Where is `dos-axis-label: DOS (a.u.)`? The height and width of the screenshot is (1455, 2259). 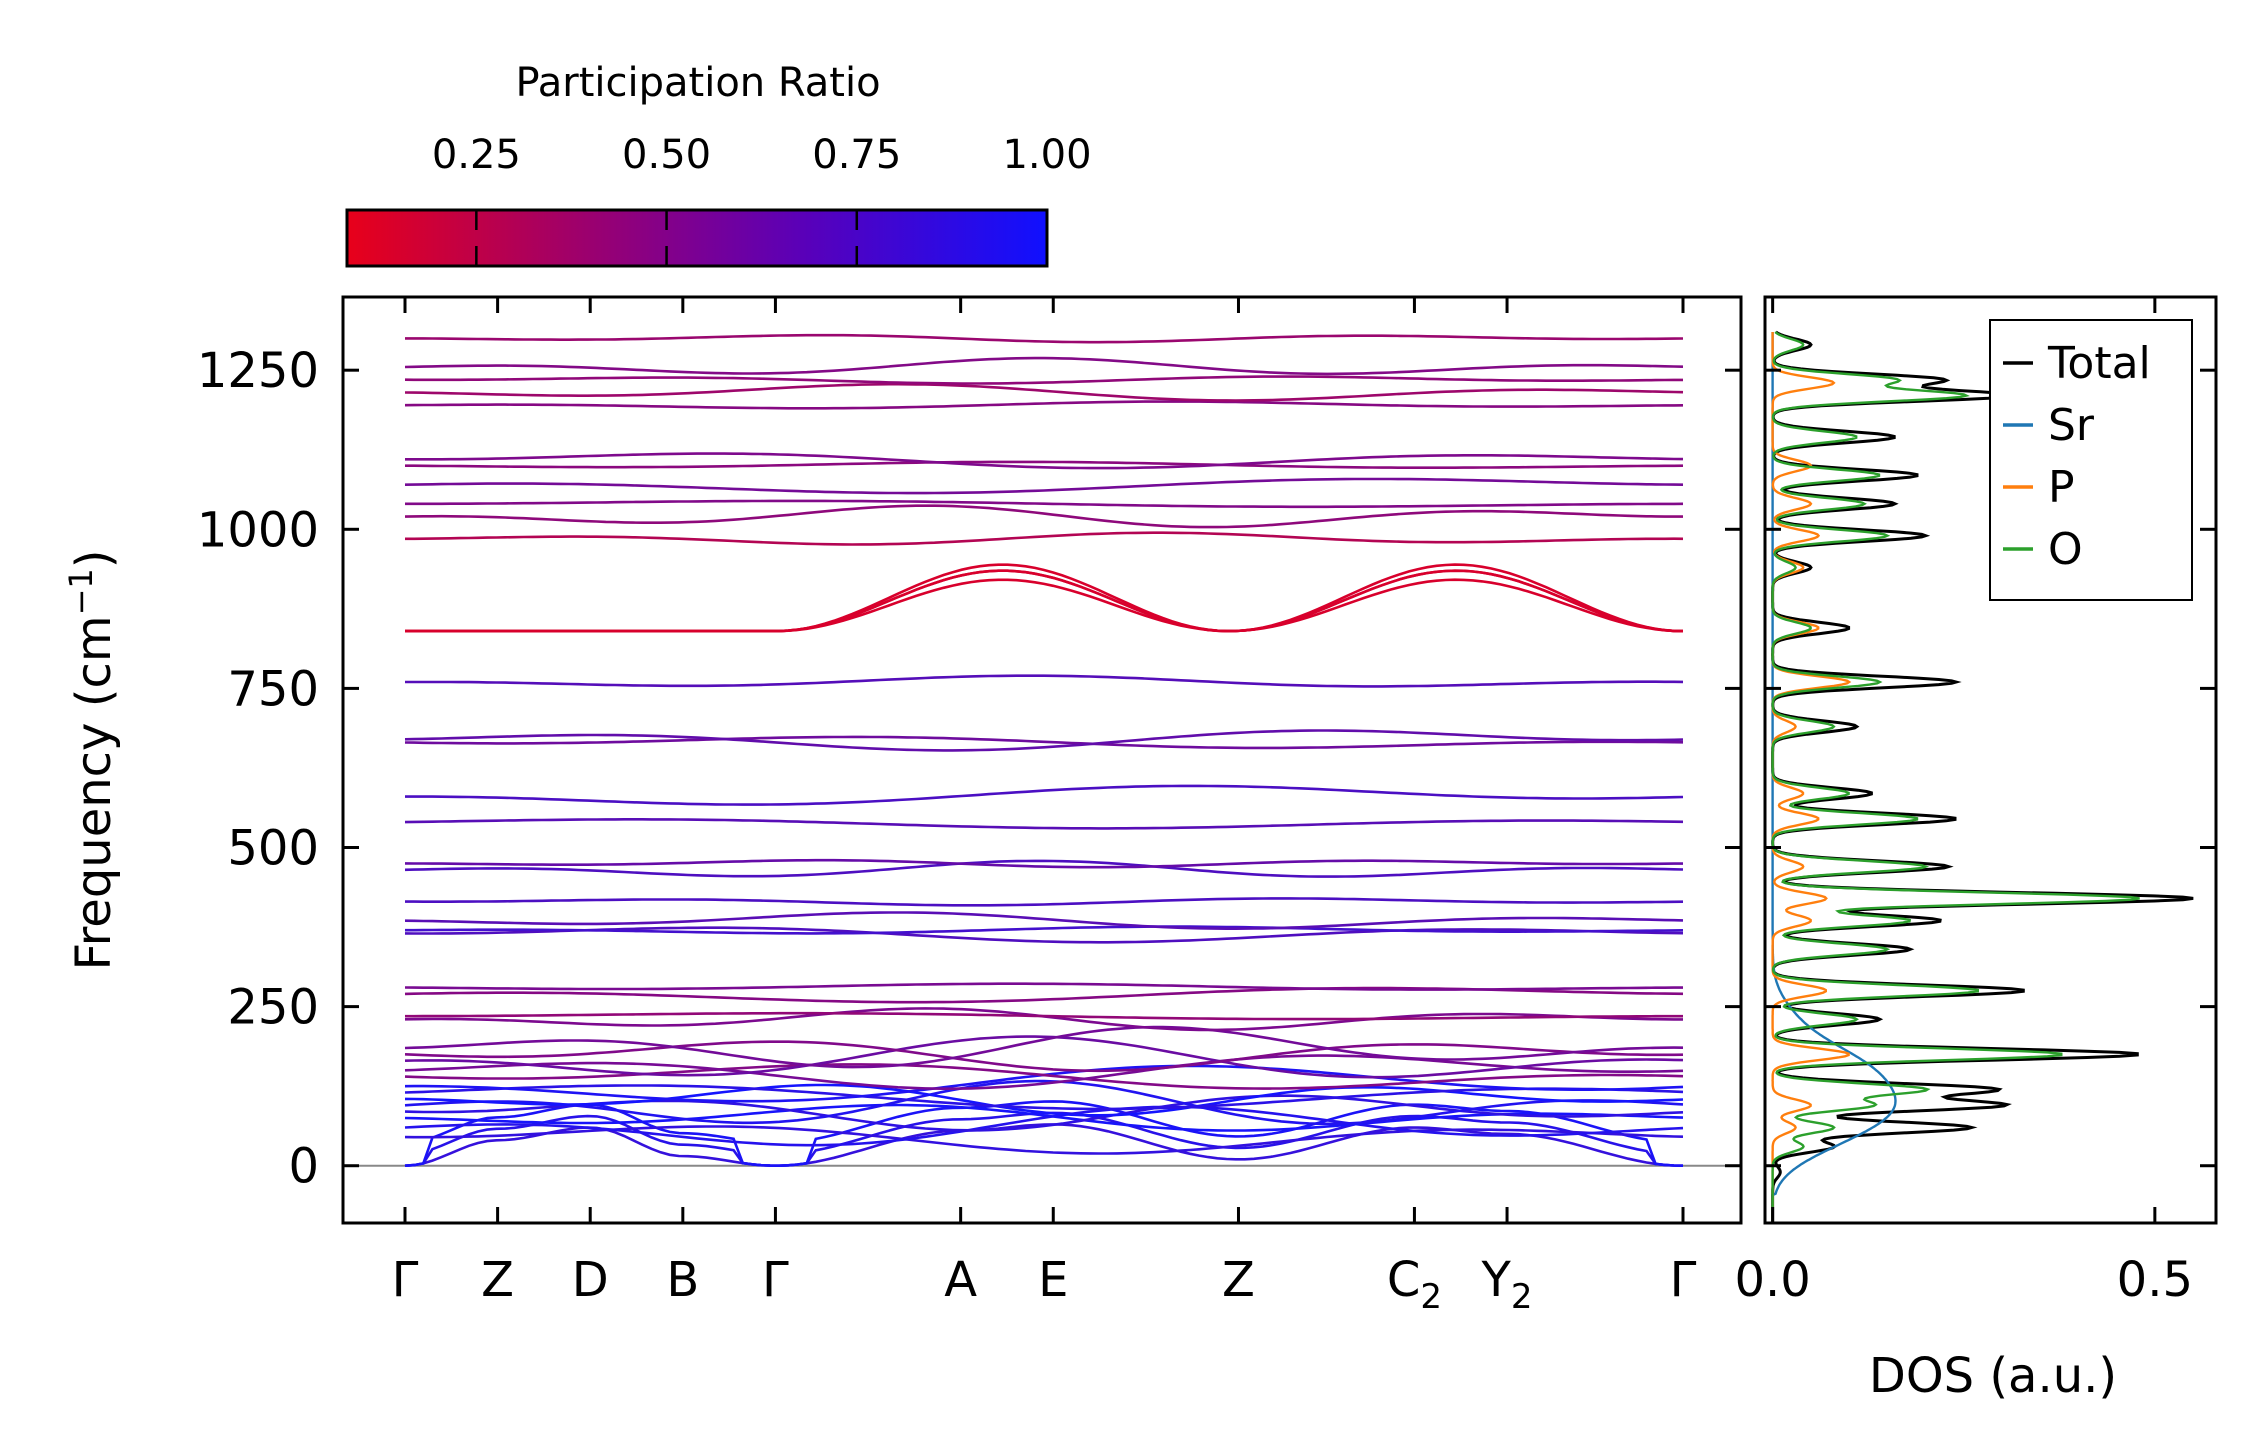 dos-axis-label: DOS (a.u.) is located at coordinates (1993, 1376).